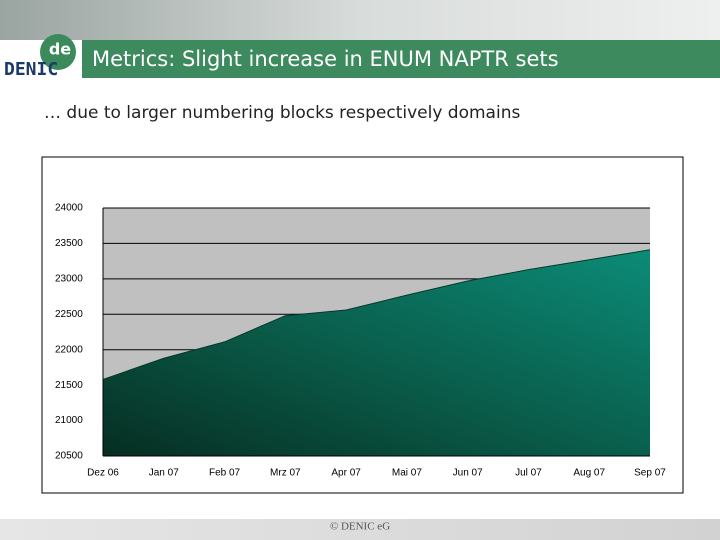  I want to click on x-tick-label: Mai 07, so click(407, 473).